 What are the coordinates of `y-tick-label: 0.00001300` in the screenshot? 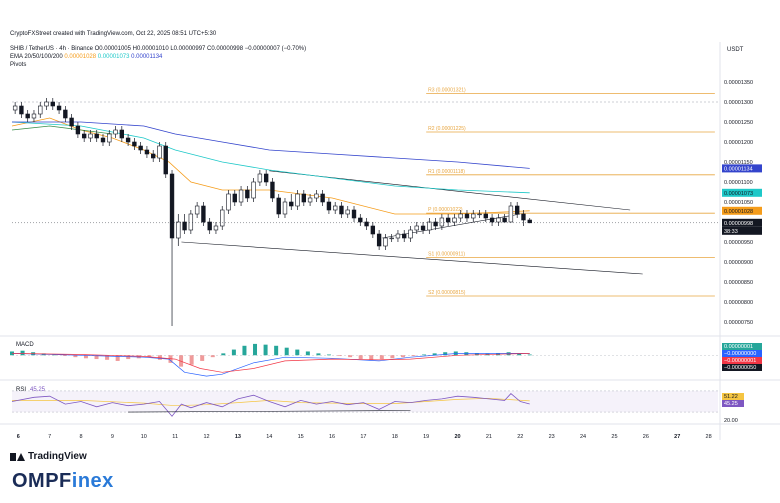 It's located at (738, 103).